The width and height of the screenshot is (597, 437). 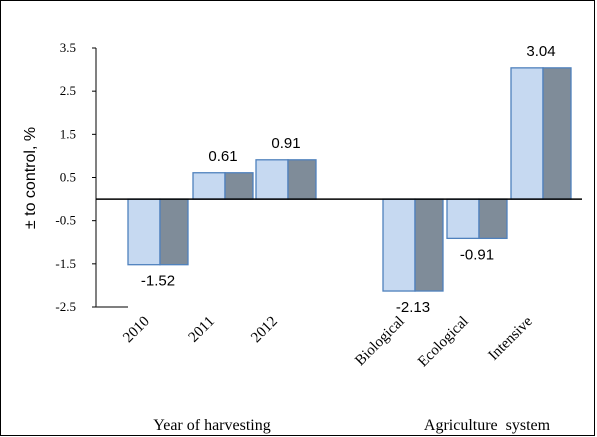 What do you see at coordinates (158, 281) in the screenshot?
I see `data-label: -1.52` at bounding box center [158, 281].